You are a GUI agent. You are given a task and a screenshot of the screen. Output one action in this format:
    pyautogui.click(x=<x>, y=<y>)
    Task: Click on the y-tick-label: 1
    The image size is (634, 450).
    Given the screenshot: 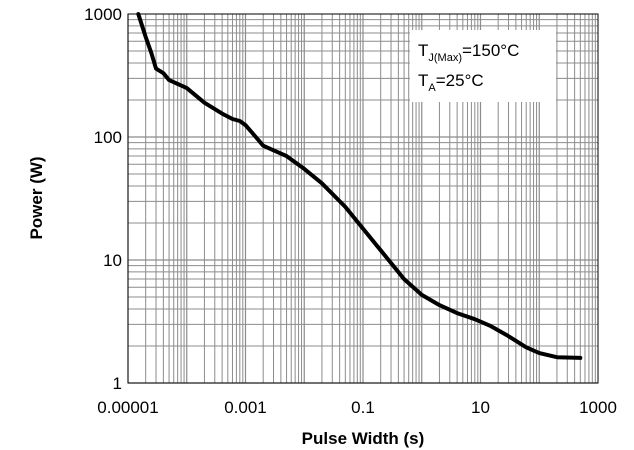 What is the action you would take?
    pyautogui.click(x=117, y=383)
    